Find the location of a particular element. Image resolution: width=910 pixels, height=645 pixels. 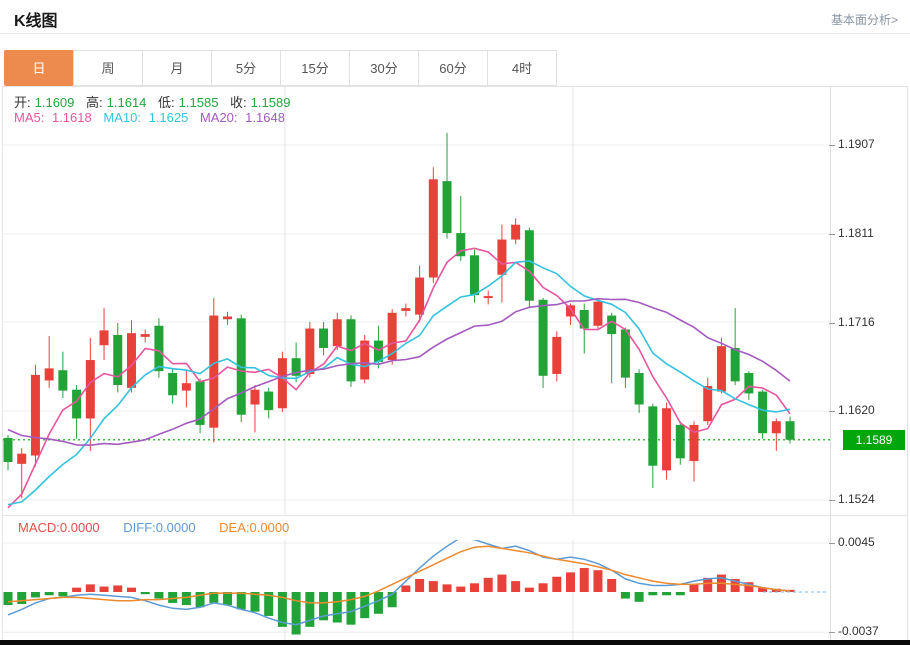

tab-15min: 15分 is located at coordinates (315, 68).